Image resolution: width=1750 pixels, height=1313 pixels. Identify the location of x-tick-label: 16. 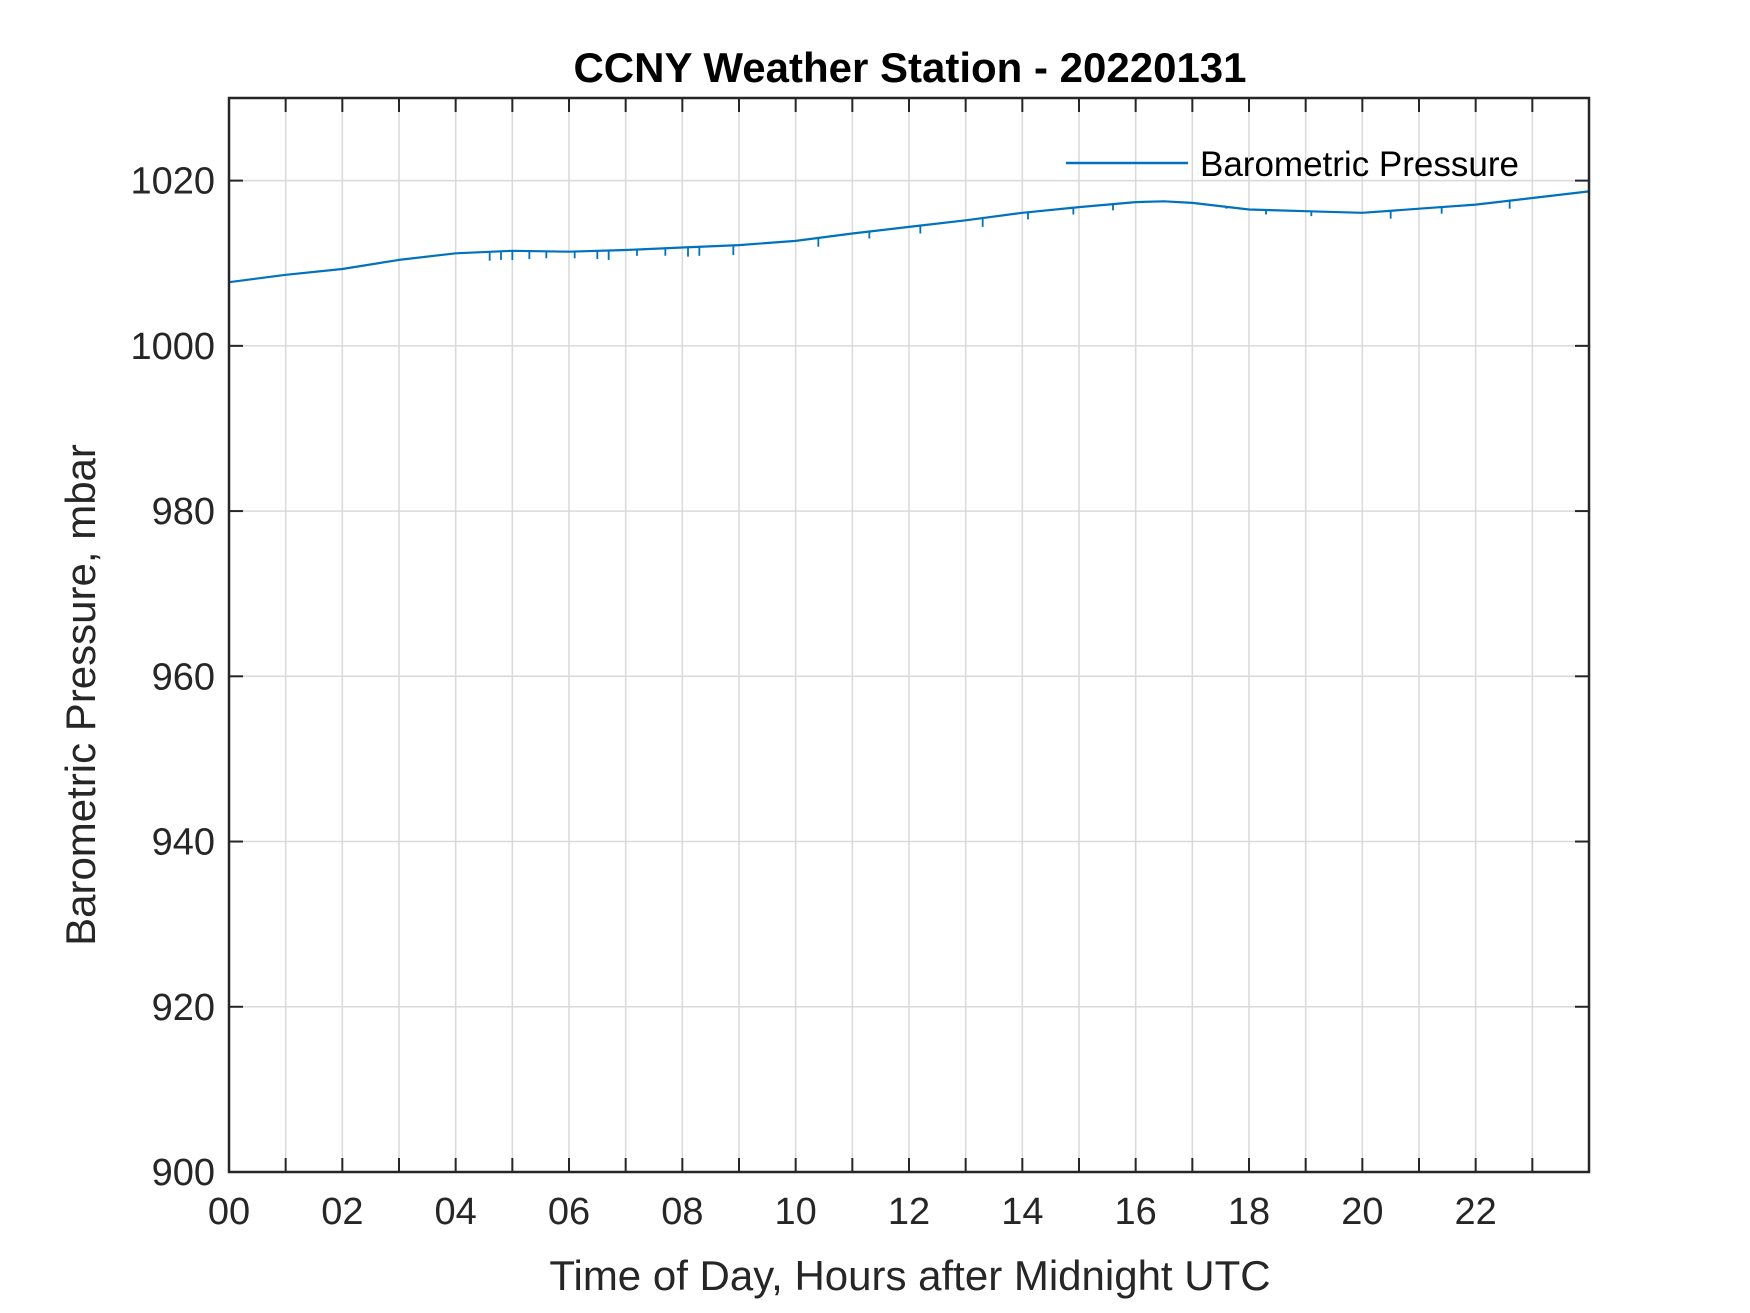
(1136, 1212).